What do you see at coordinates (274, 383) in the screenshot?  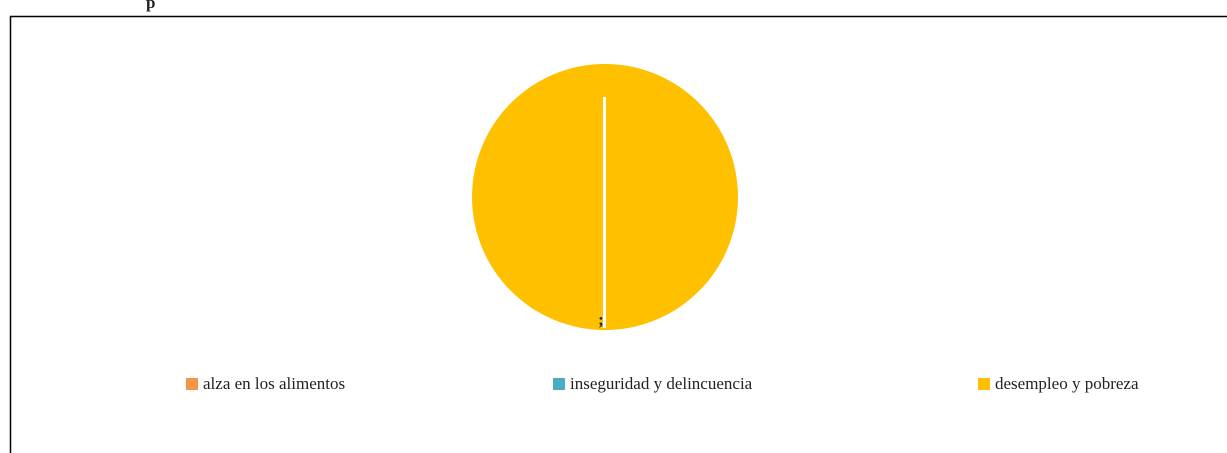 I see `legend-label: alza en los alimentos` at bounding box center [274, 383].